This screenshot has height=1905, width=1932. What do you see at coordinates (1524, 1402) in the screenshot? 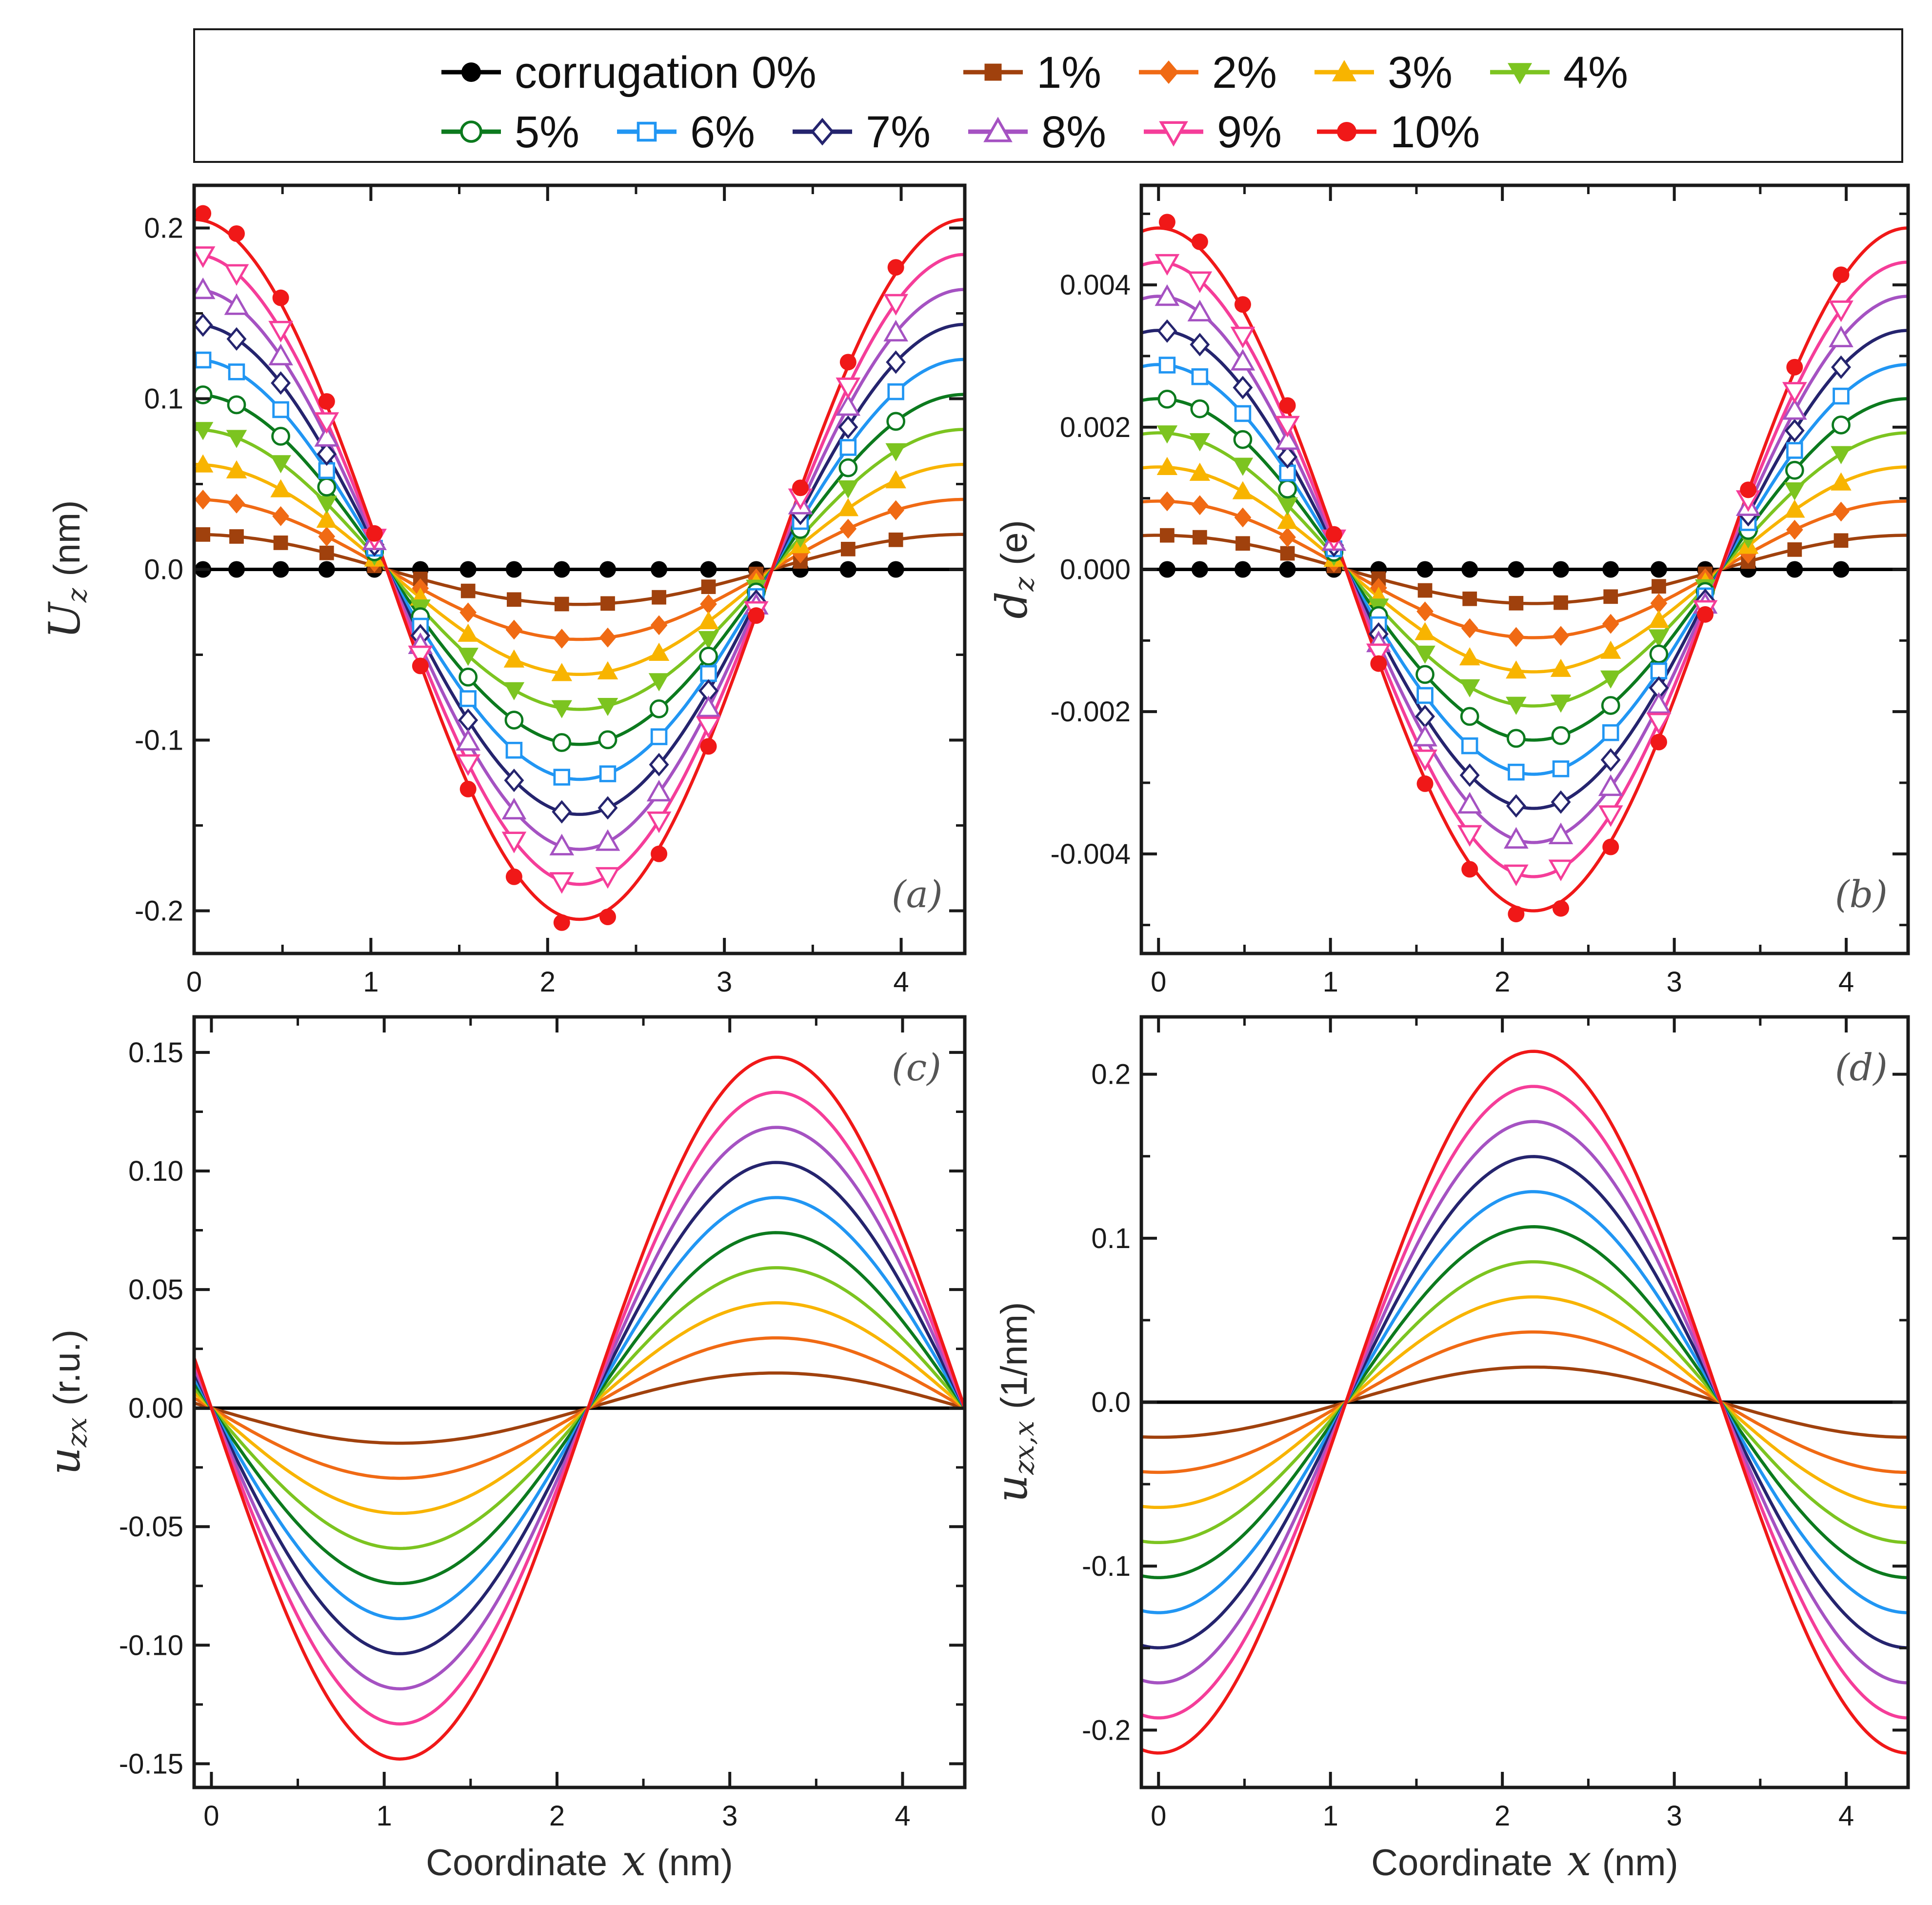
I see `series-line-4pct` at bounding box center [1524, 1402].